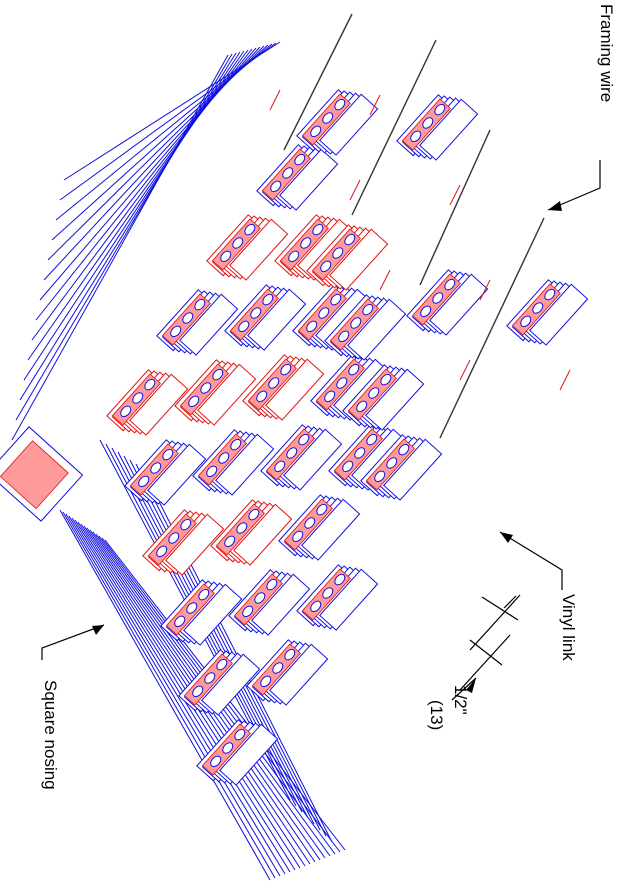 This screenshot has width=633, height=886. What do you see at coordinates (531, 560) in the screenshot?
I see `vinyl-link-leader` at bounding box center [531, 560].